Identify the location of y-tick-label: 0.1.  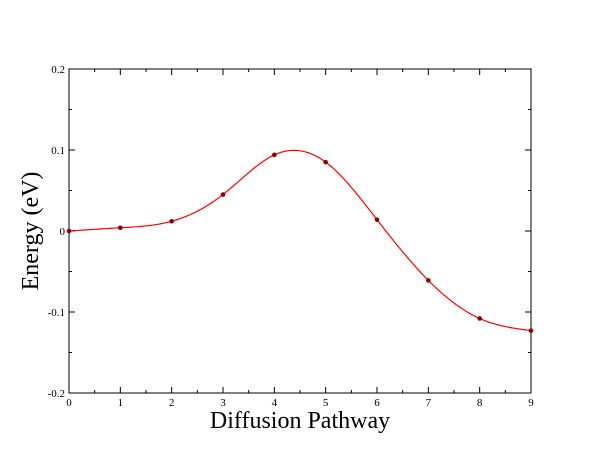
(58, 151).